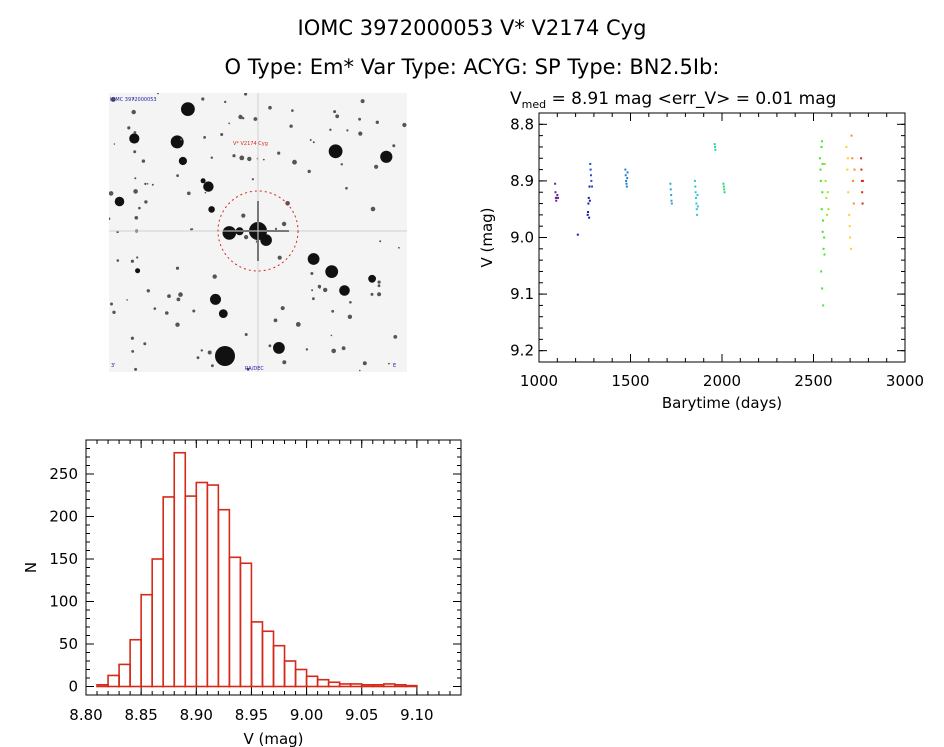  What do you see at coordinates (63, 474) in the screenshot?
I see `histogram-y-tick-label: 250` at bounding box center [63, 474].